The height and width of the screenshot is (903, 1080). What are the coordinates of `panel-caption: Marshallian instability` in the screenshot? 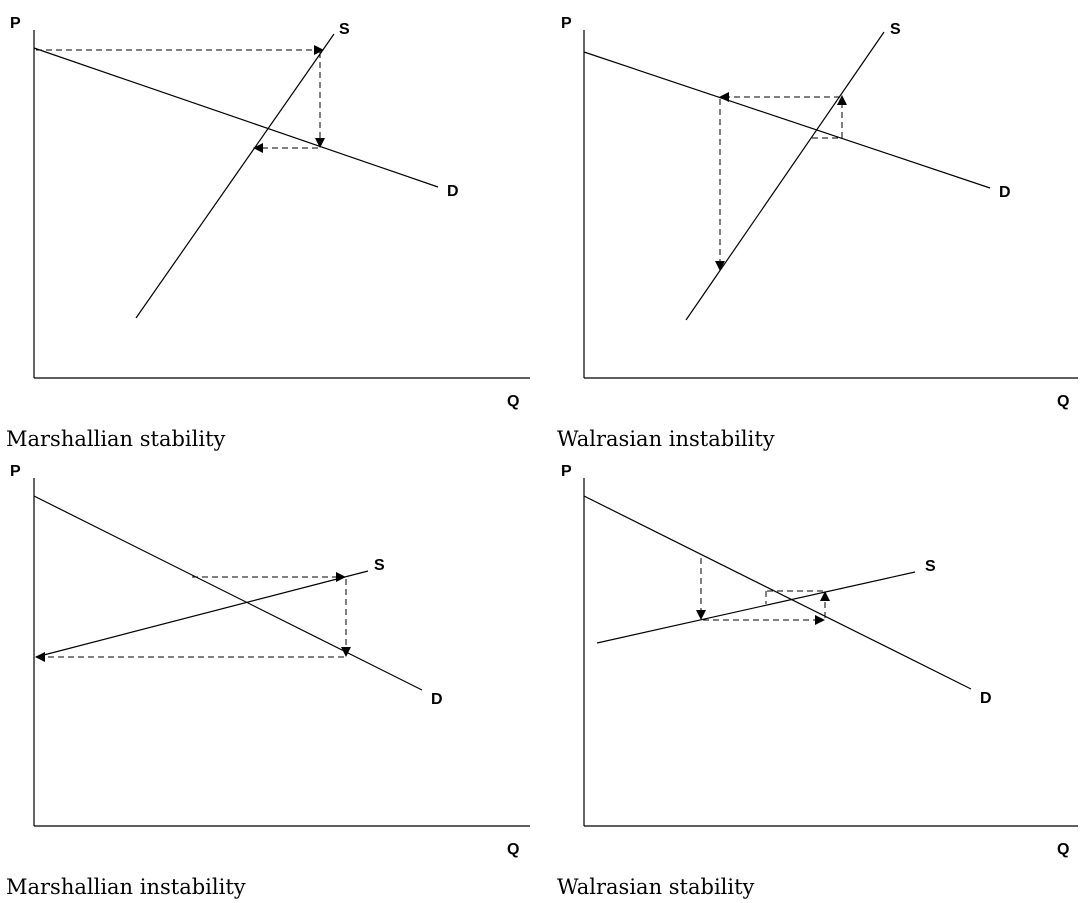 It's located at (126, 887).